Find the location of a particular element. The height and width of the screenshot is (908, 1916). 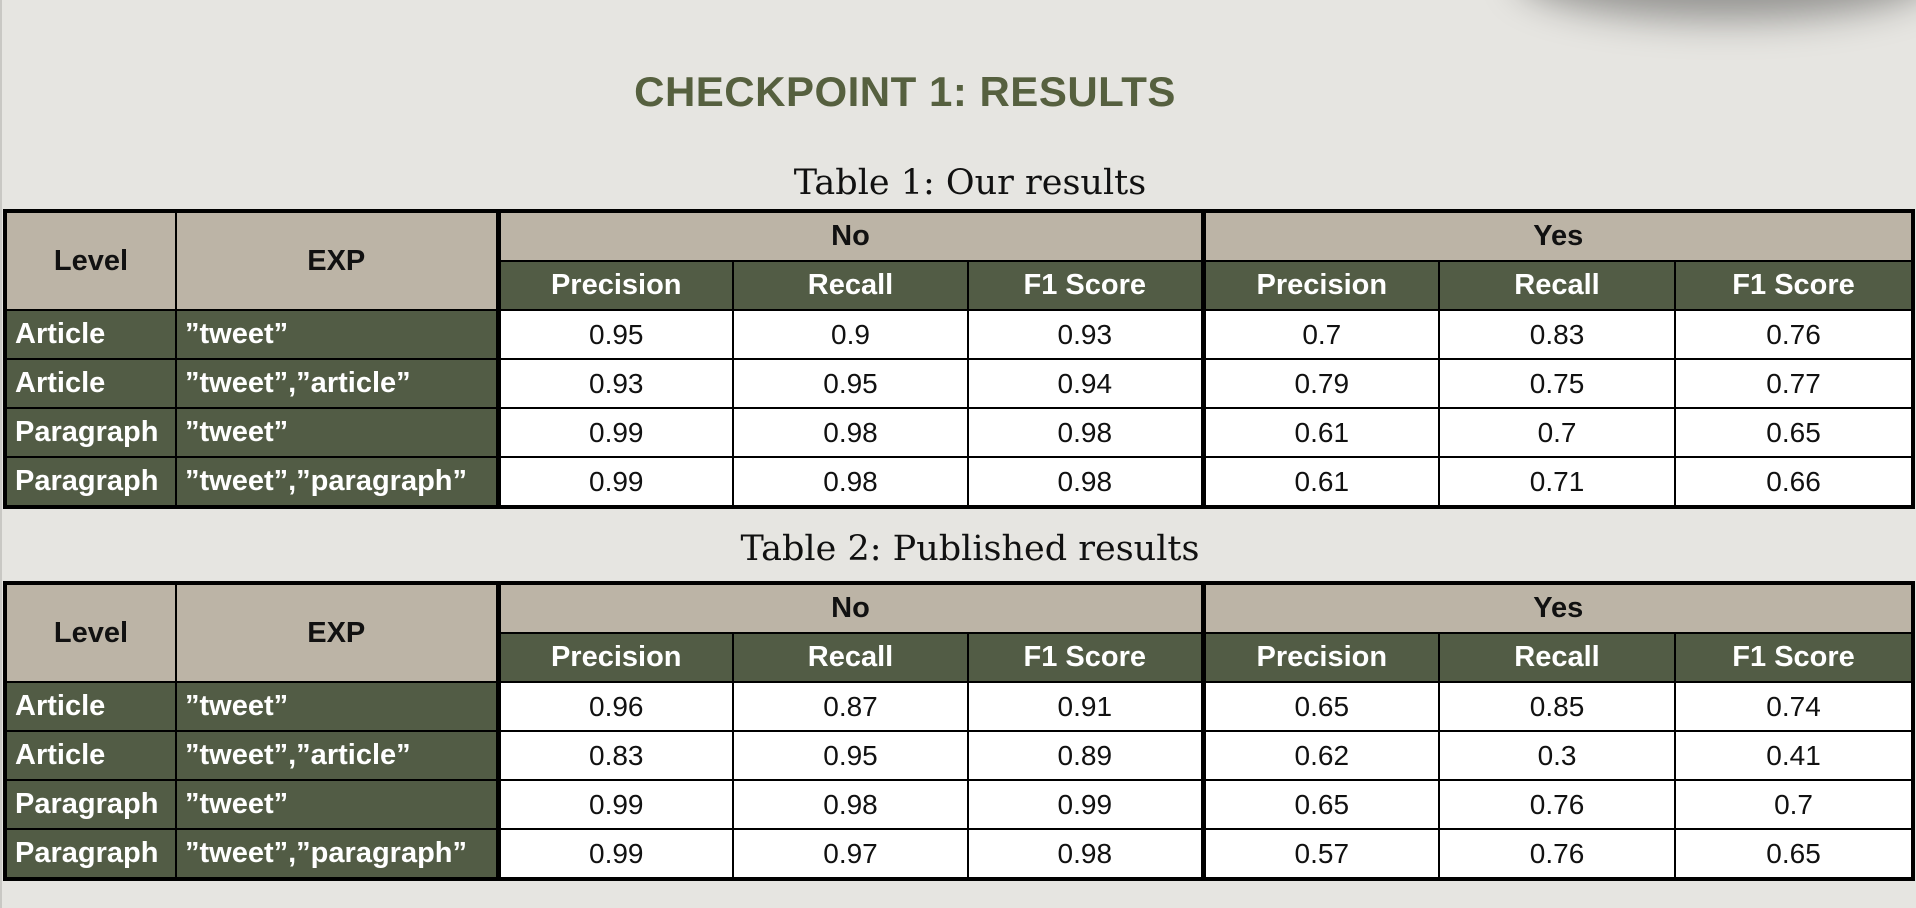

table-row: Paragraph ”tweet” 0.99 0.98 0.98 0.61 0.7 0.65 is located at coordinates (959, 432).